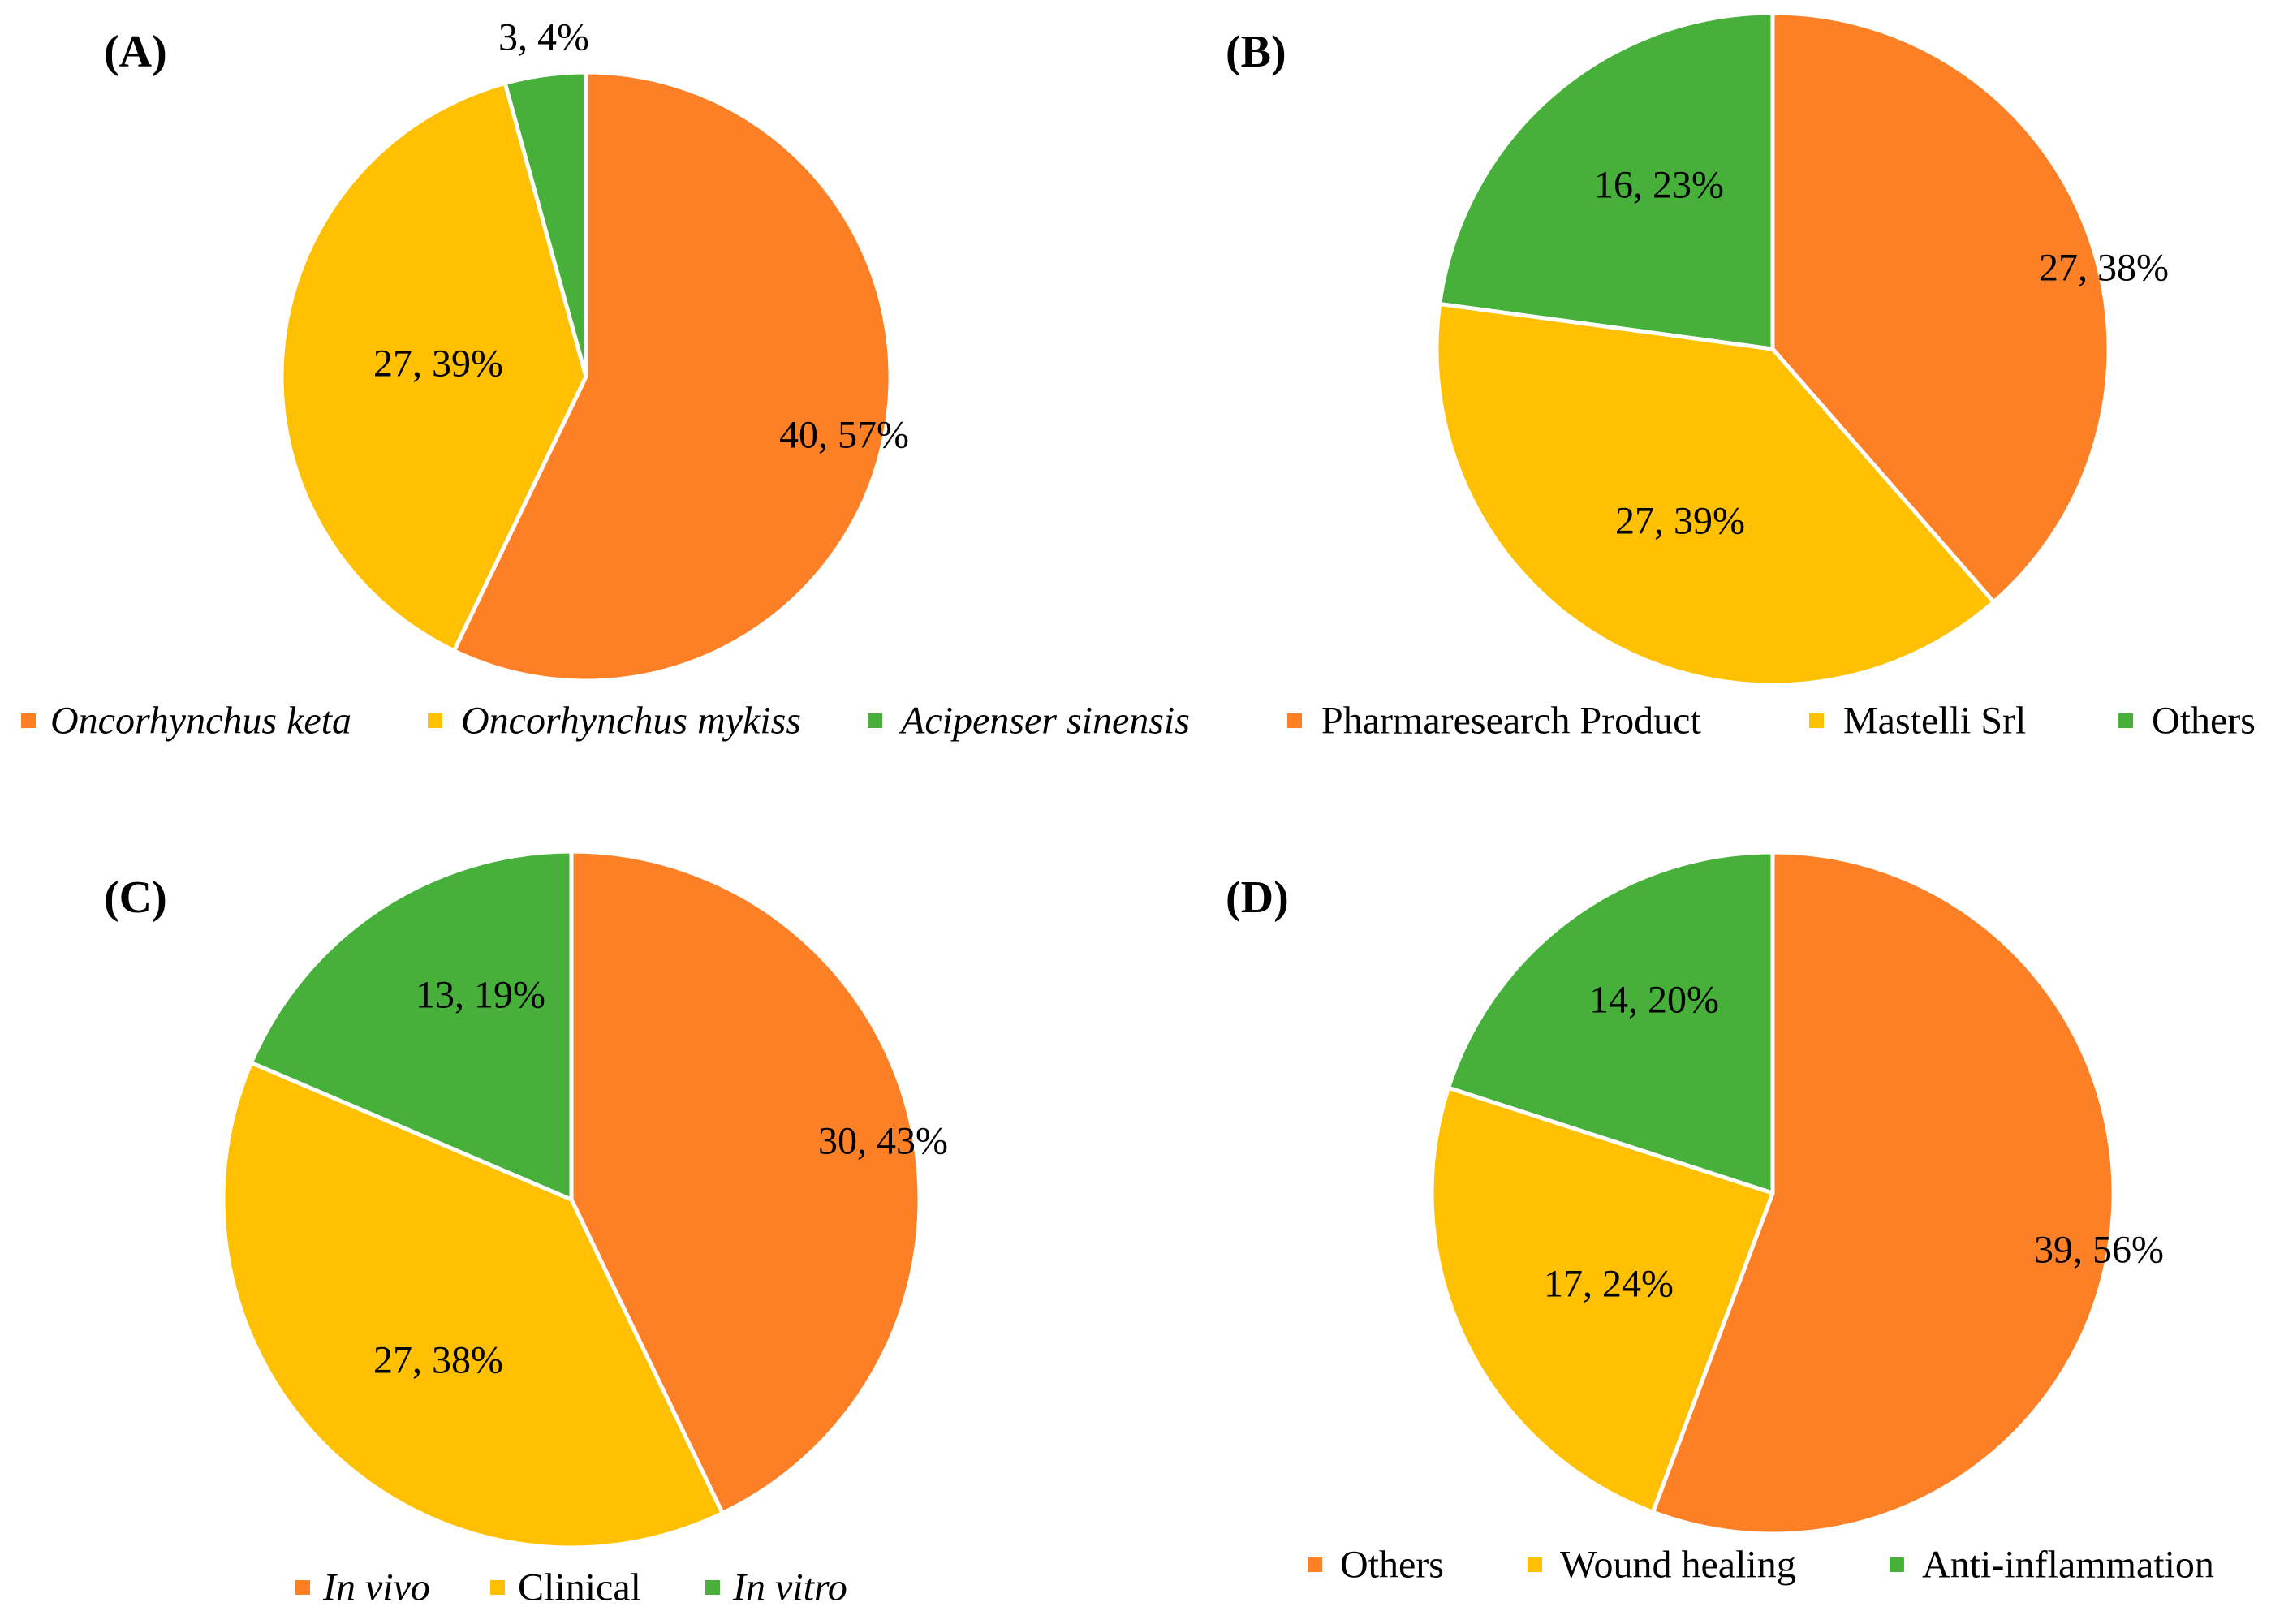 This screenshot has height=1624, width=2284. Describe the element at coordinates (844, 436) in the screenshot. I see `slice-data-label: 40, 57%` at that location.